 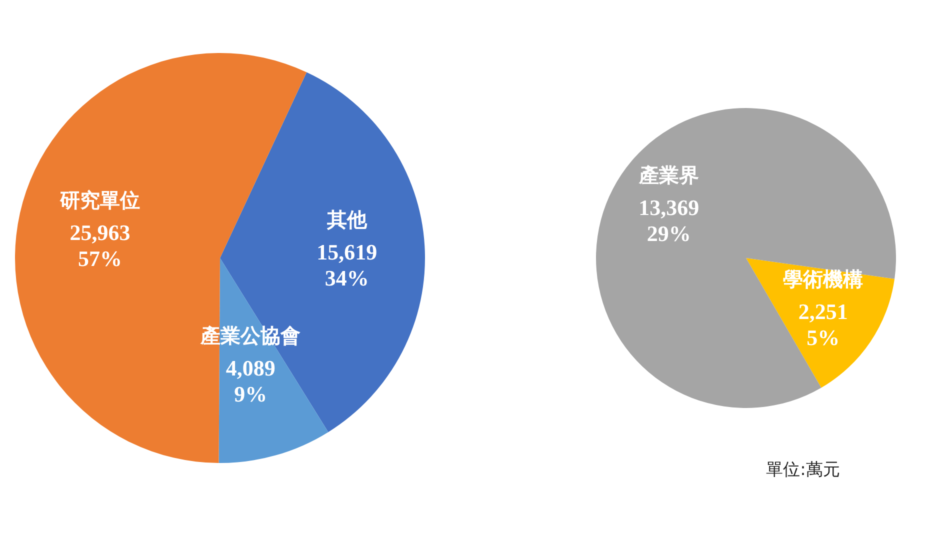 I want to click on data-label: 2,251 5%, so click(x=823, y=324).